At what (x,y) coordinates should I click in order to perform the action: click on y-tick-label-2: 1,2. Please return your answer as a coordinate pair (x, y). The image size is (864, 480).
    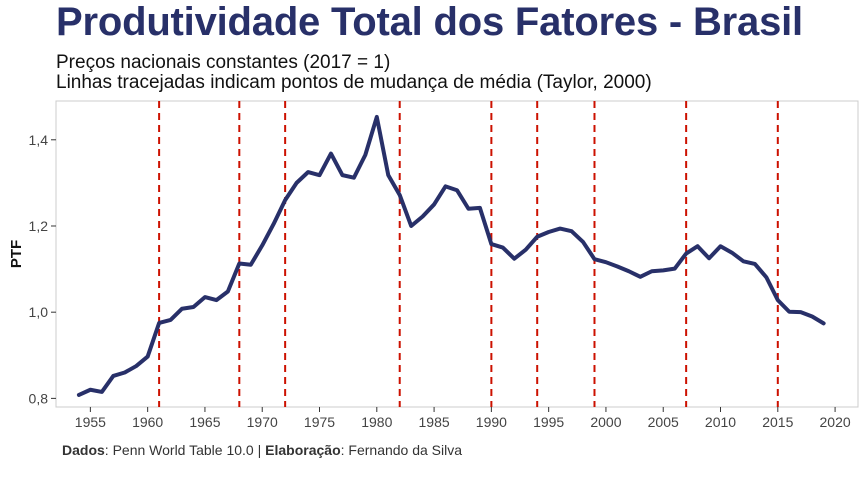
    Looking at the image, I should click on (39, 226).